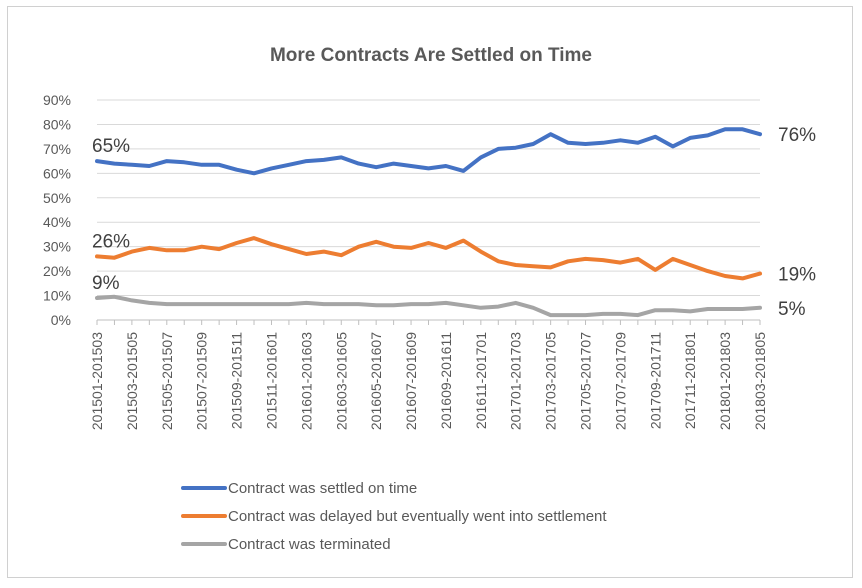 Image resolution: width=862 pixels, height=588 pixels. Describe the element at coordinates (106, 283) in the screenshot. I see `data-label: 9%` at that location.